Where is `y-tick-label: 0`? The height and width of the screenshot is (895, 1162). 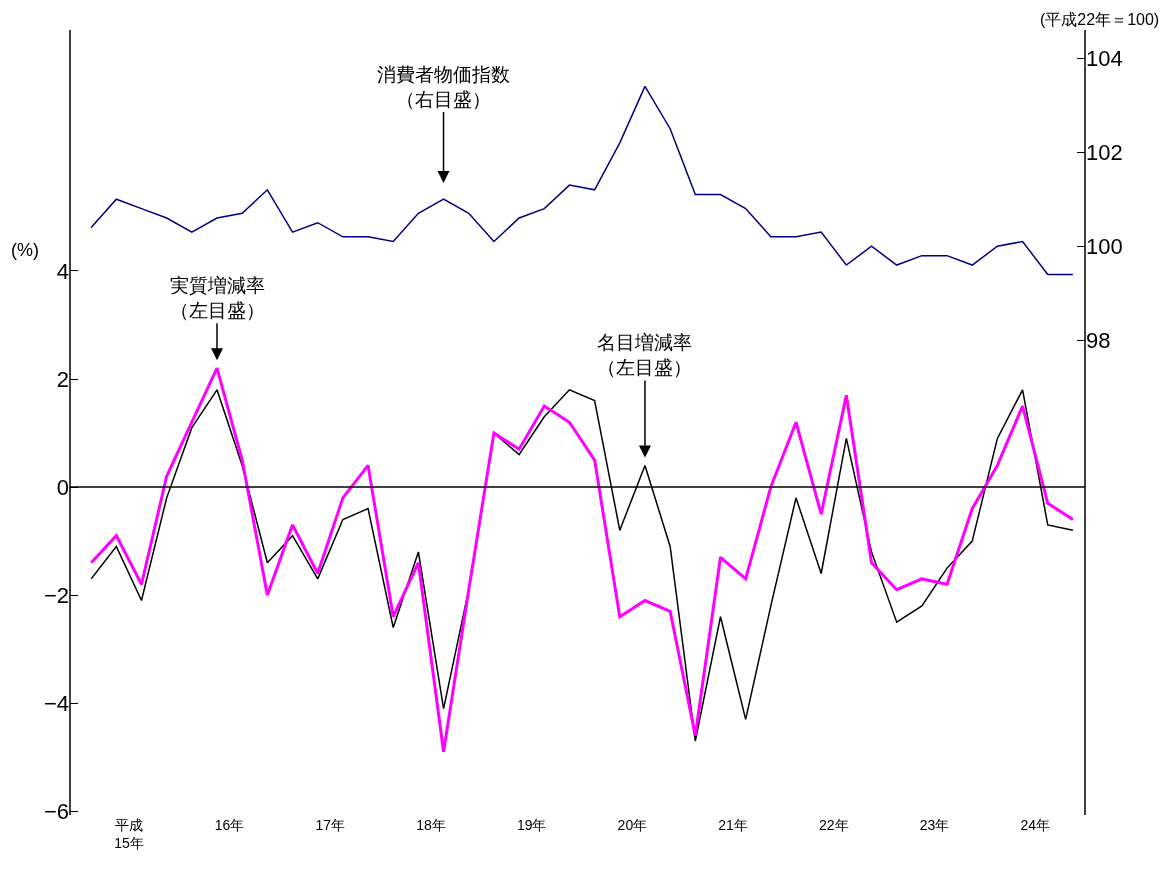 y-tick-label: 0 is located at coordinates (62, 487).